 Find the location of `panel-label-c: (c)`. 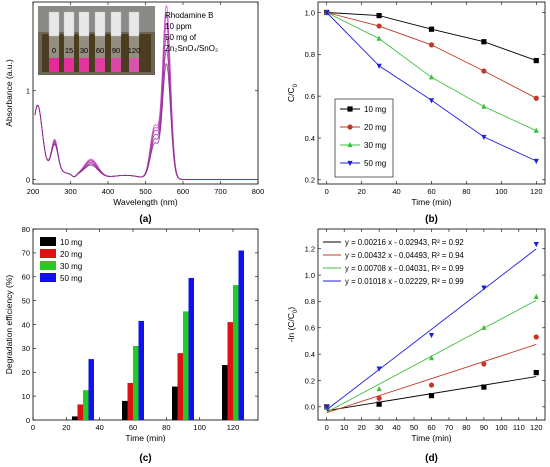

panel-label-c: (c) is located at coordinates (145, 458).